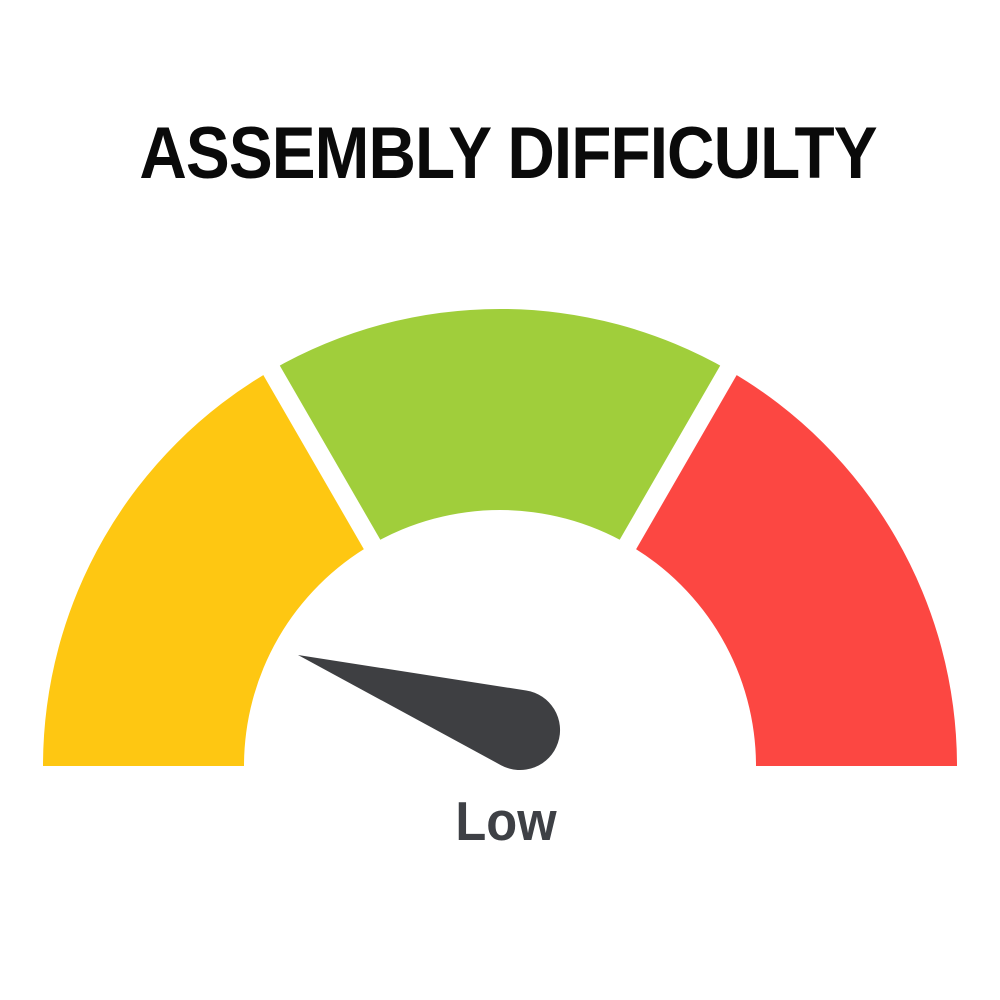  I want to click on gauge-segment-high-red, so click(792, 568).